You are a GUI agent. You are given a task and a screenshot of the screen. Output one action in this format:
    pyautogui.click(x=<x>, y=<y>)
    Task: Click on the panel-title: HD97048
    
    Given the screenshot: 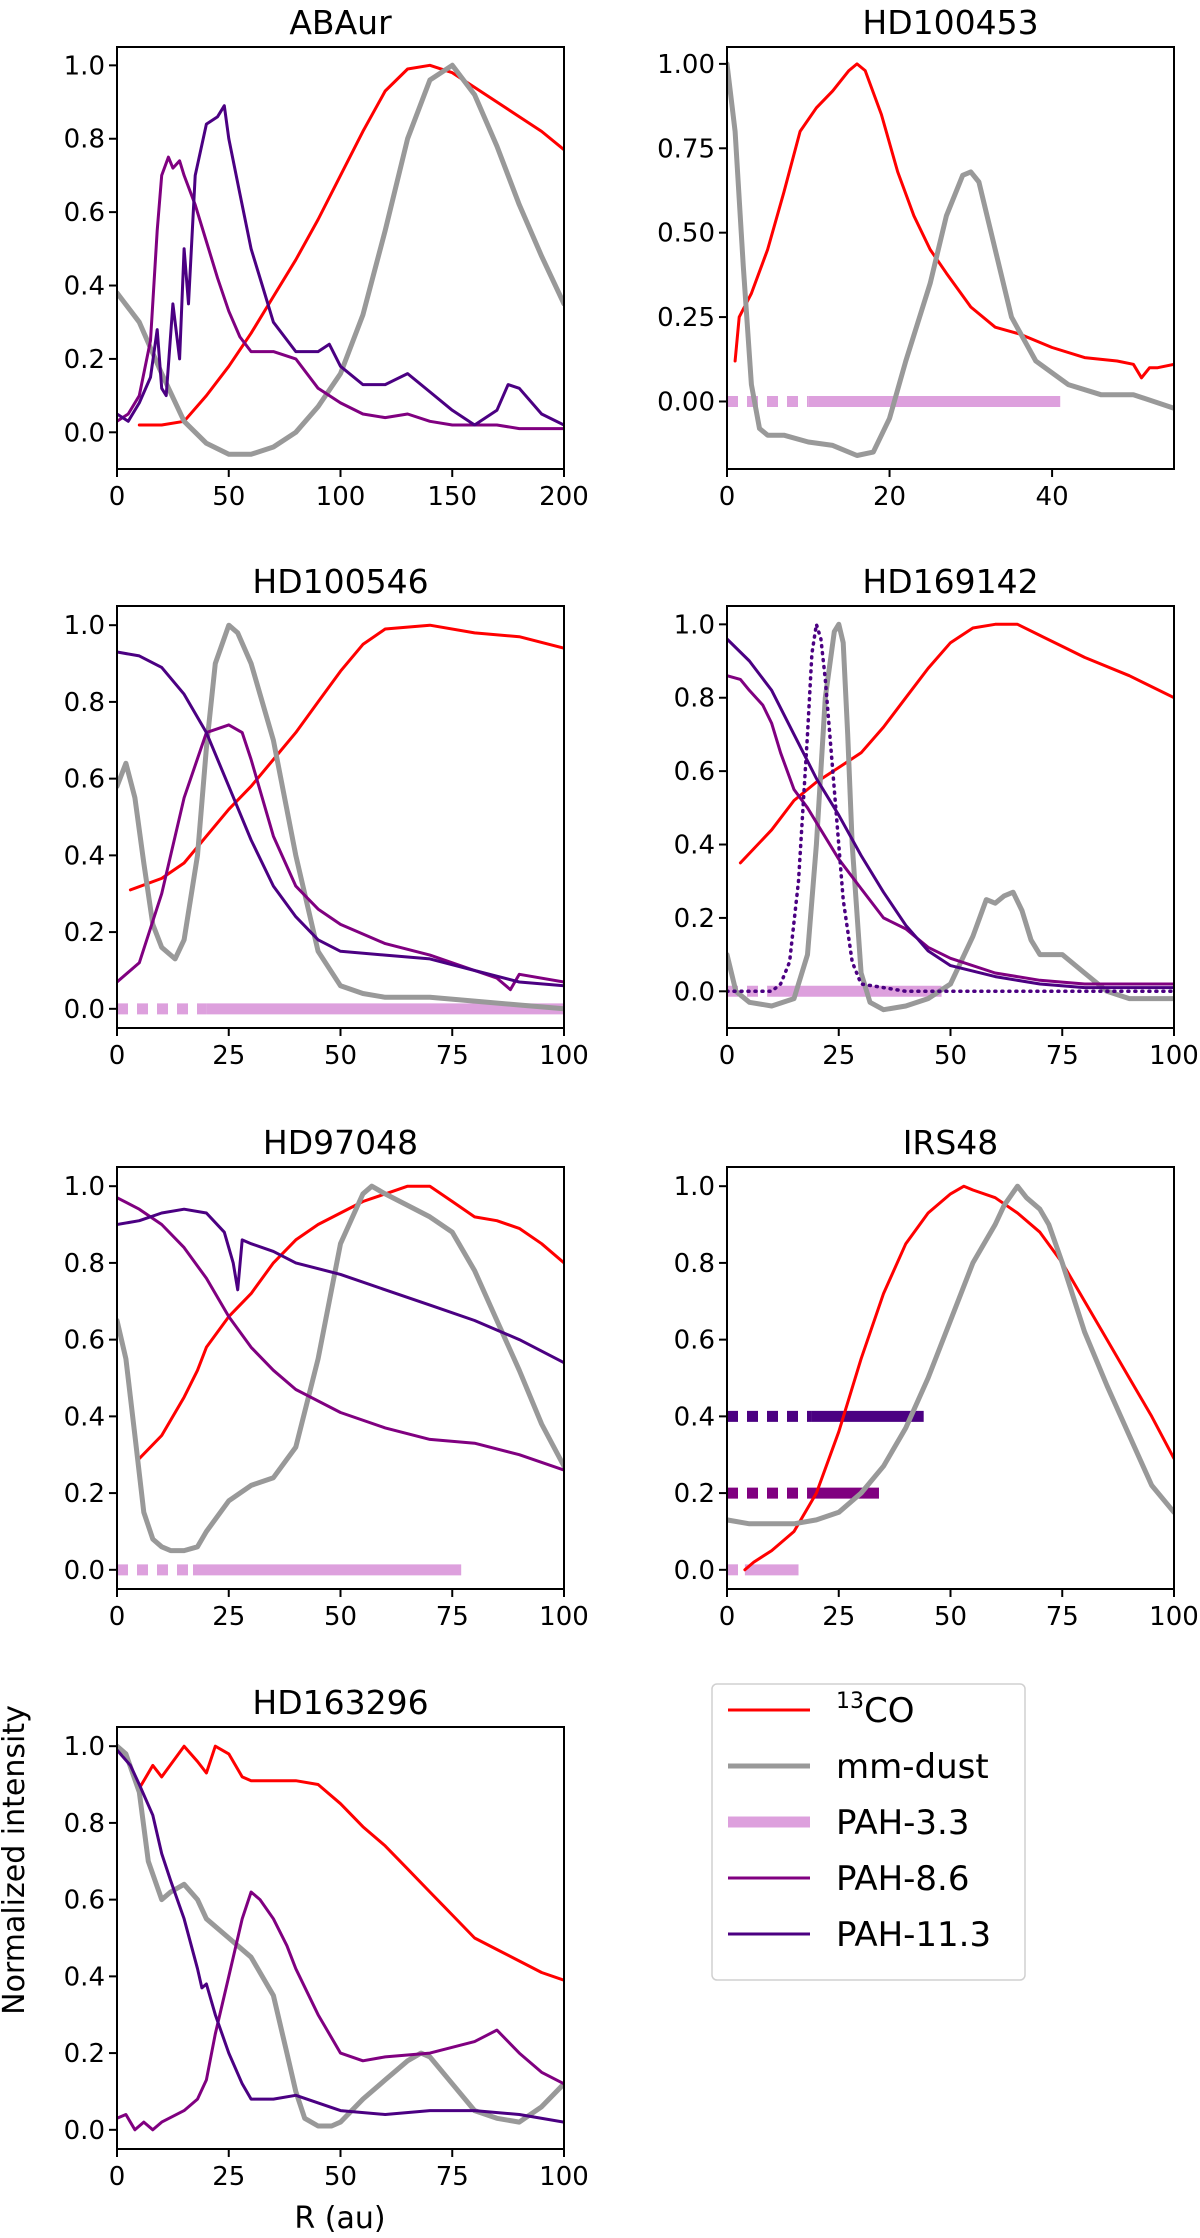 What is the action you would take?
    pyautogui.click(x=340, y=1142)
    